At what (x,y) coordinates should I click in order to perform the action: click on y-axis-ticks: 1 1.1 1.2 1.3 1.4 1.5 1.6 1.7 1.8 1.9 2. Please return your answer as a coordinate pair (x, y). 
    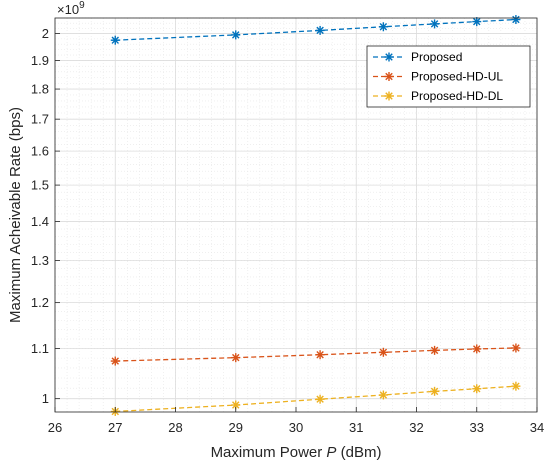
    Looking at the image, I should click on (45, 216).